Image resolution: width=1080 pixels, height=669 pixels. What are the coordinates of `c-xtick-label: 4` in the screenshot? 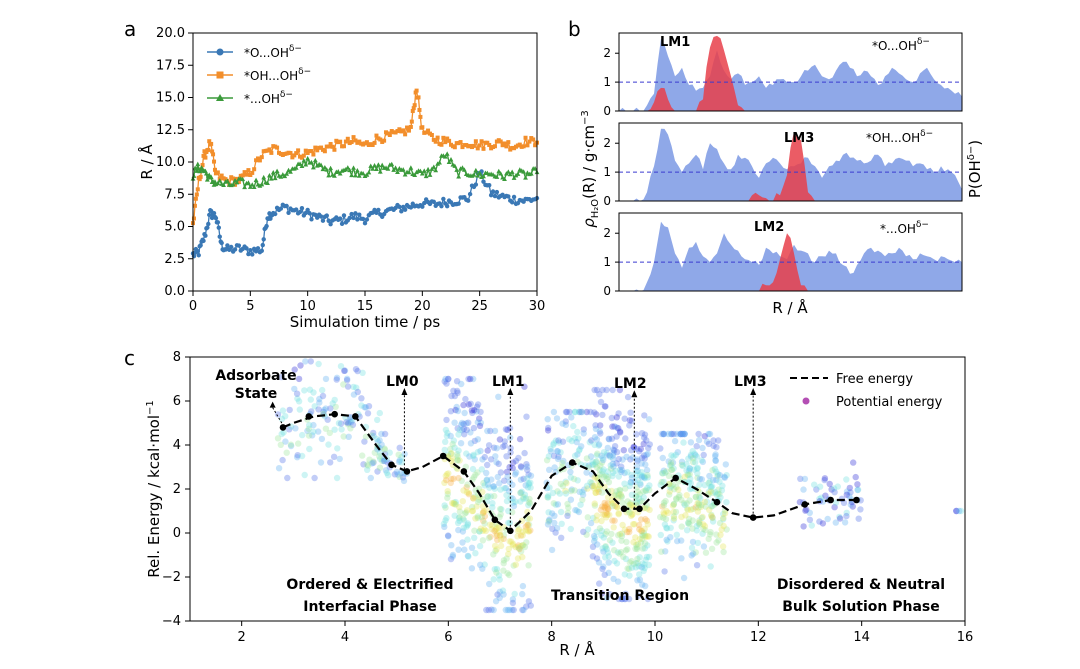 It's located at (345, 637).